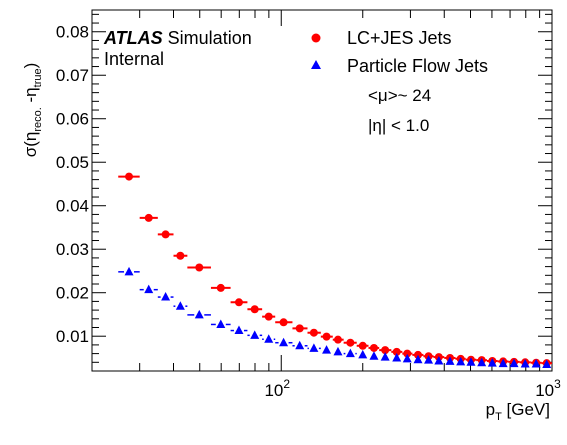 The image size is (567, 445). What do you see at coordinates (30, 66) in the screenshot?
I see `y-label-post: )` at bounding box center [30, 66].